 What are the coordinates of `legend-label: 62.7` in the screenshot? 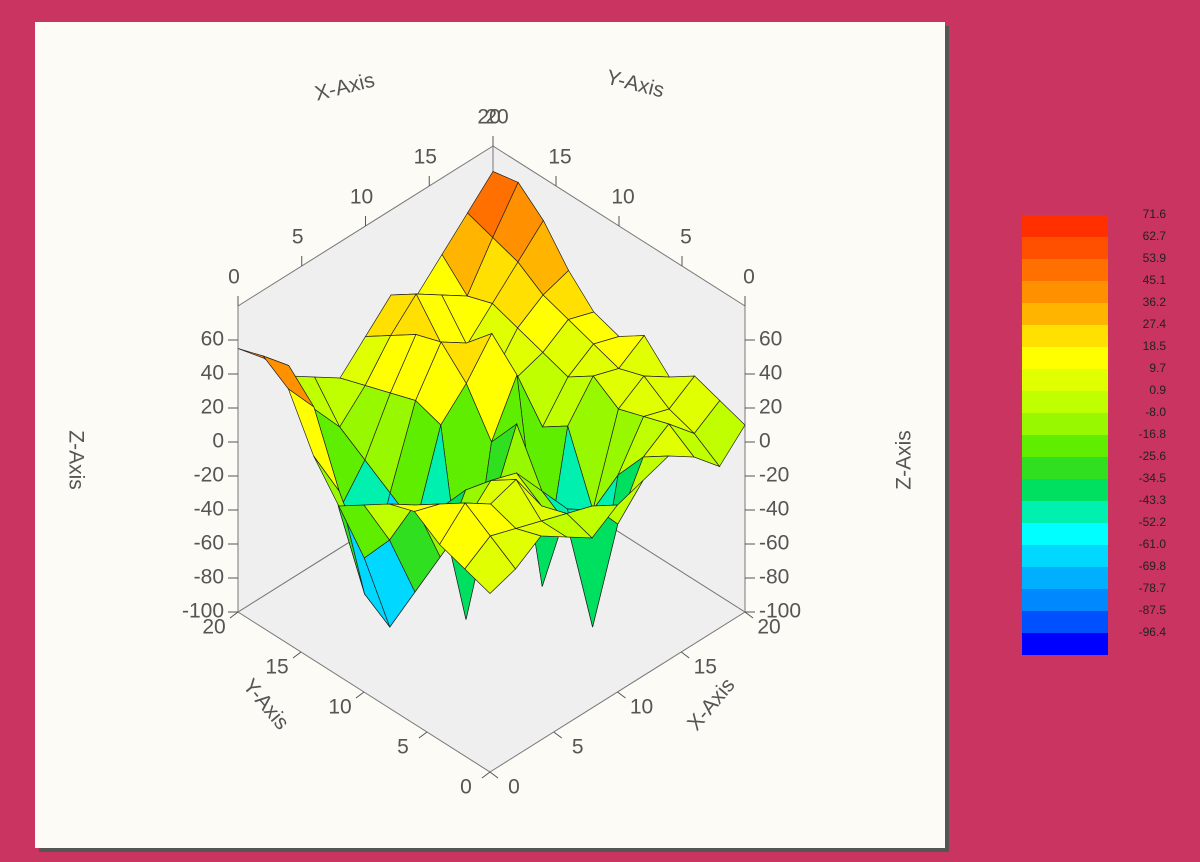 It's located at (1155, 236).